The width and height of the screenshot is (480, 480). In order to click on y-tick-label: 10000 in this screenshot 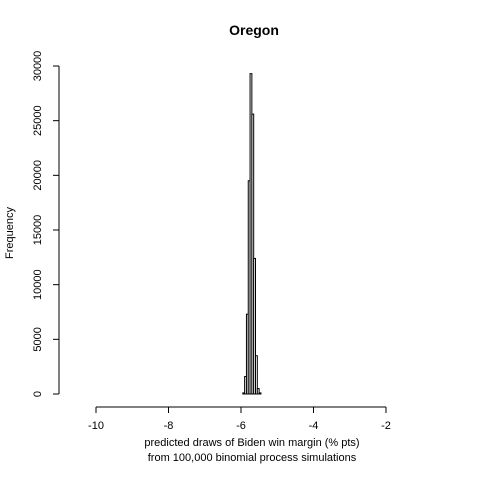, I will do `click(38, 284)`.